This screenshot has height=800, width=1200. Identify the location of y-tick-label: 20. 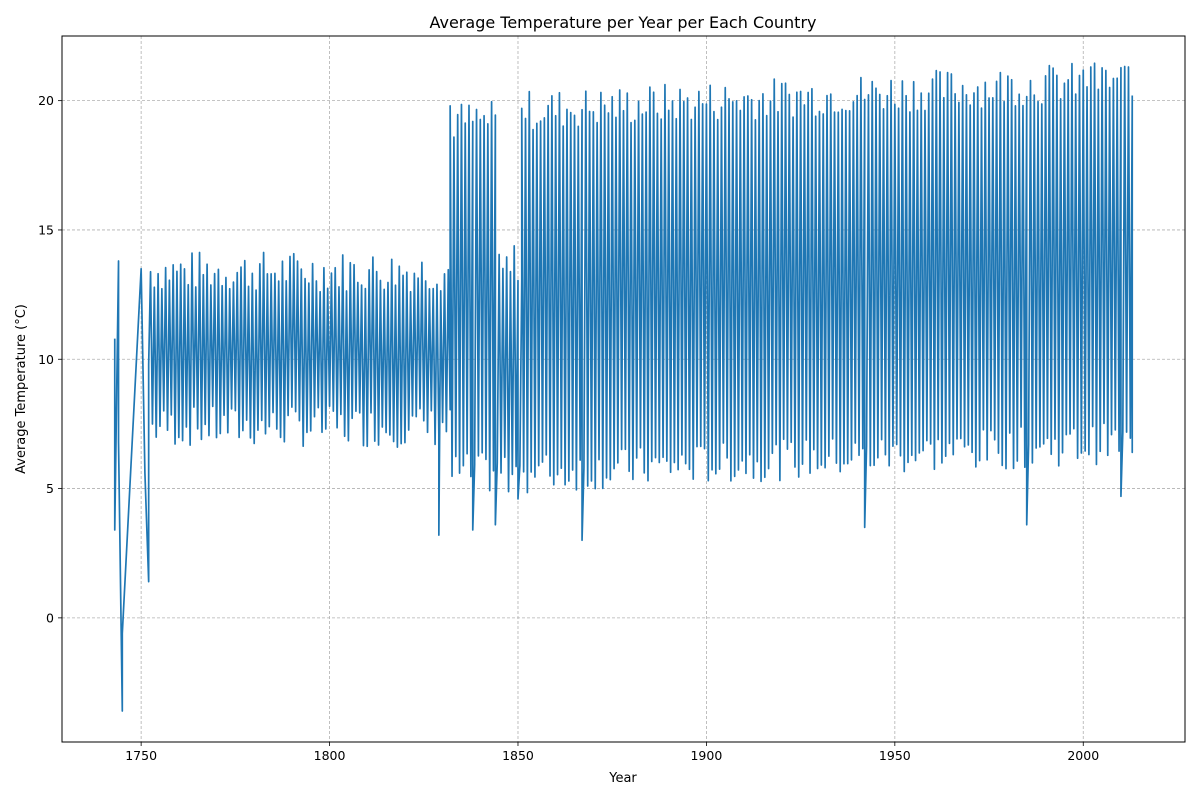
(46, 100).